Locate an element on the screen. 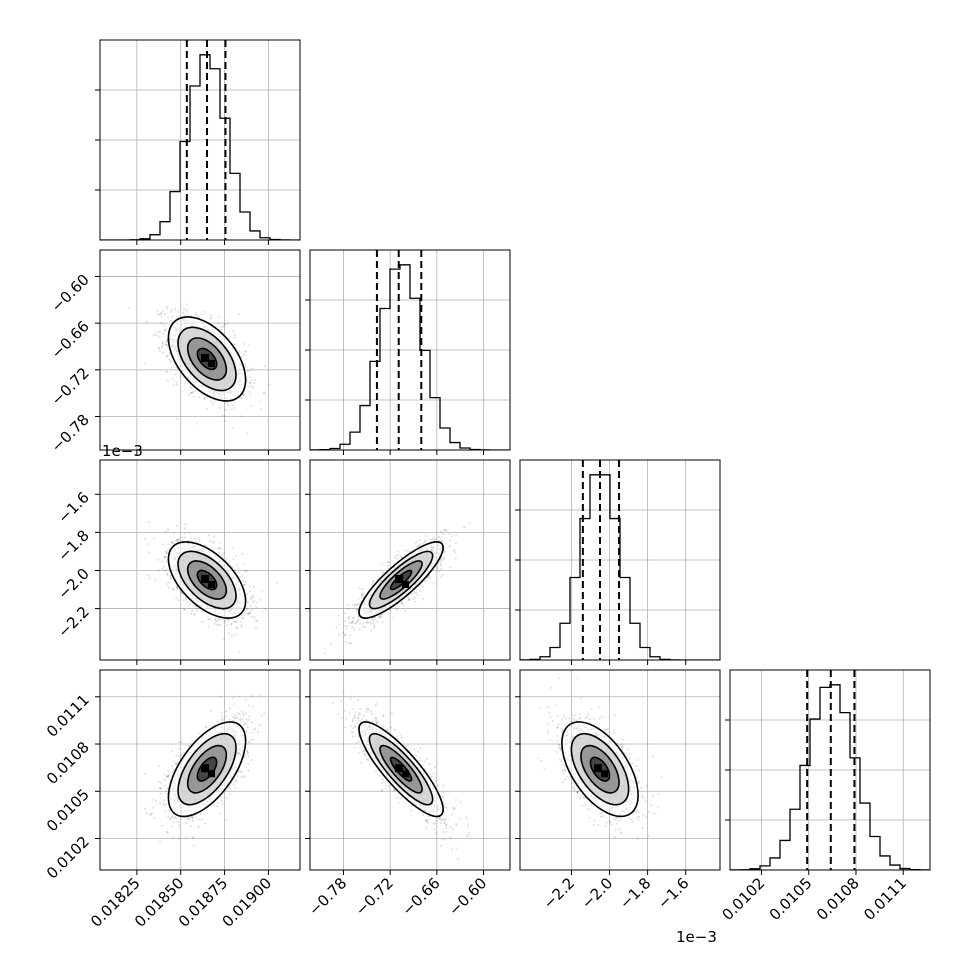  panel-content is located at coordinates (204, 770).